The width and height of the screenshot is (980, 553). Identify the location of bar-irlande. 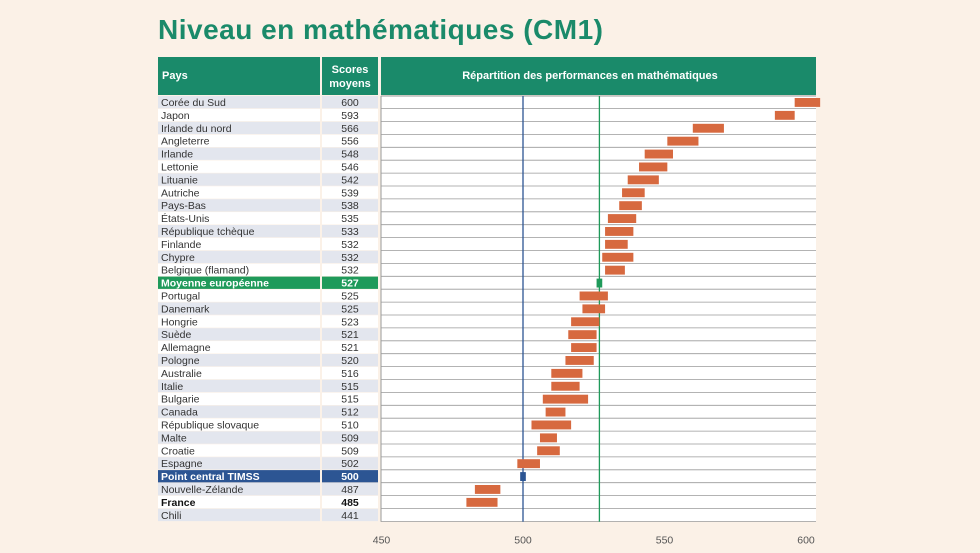
(658, 154).